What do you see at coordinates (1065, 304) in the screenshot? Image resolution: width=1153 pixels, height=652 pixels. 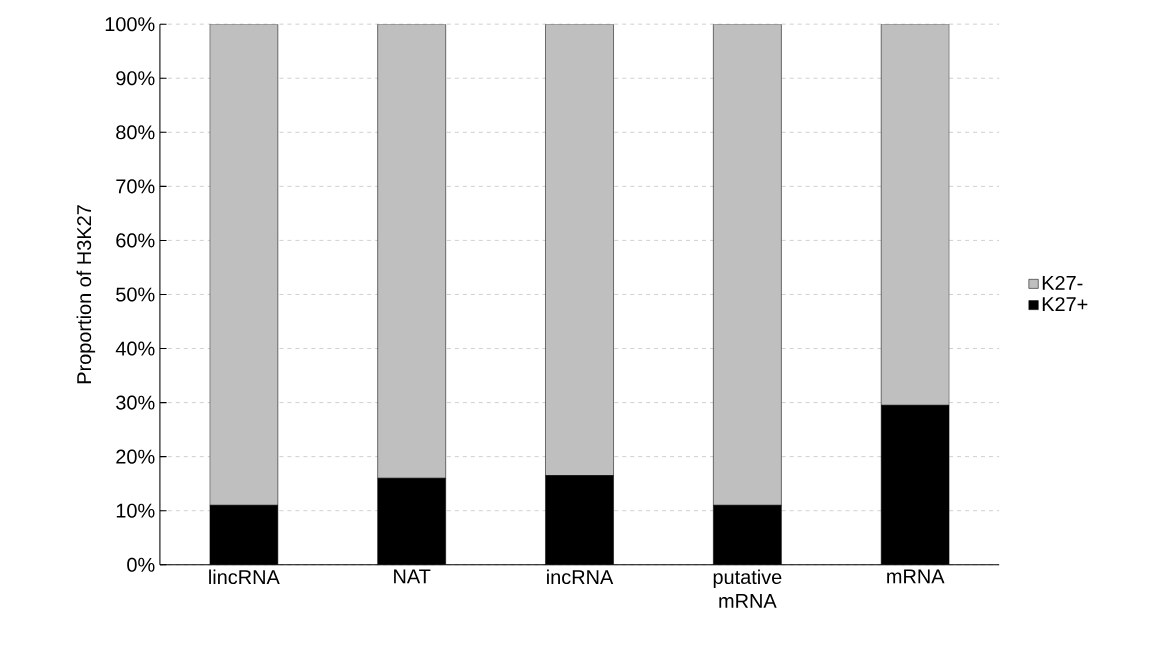 I see `legend-label: K27+` at bounding box center [1065, 304].